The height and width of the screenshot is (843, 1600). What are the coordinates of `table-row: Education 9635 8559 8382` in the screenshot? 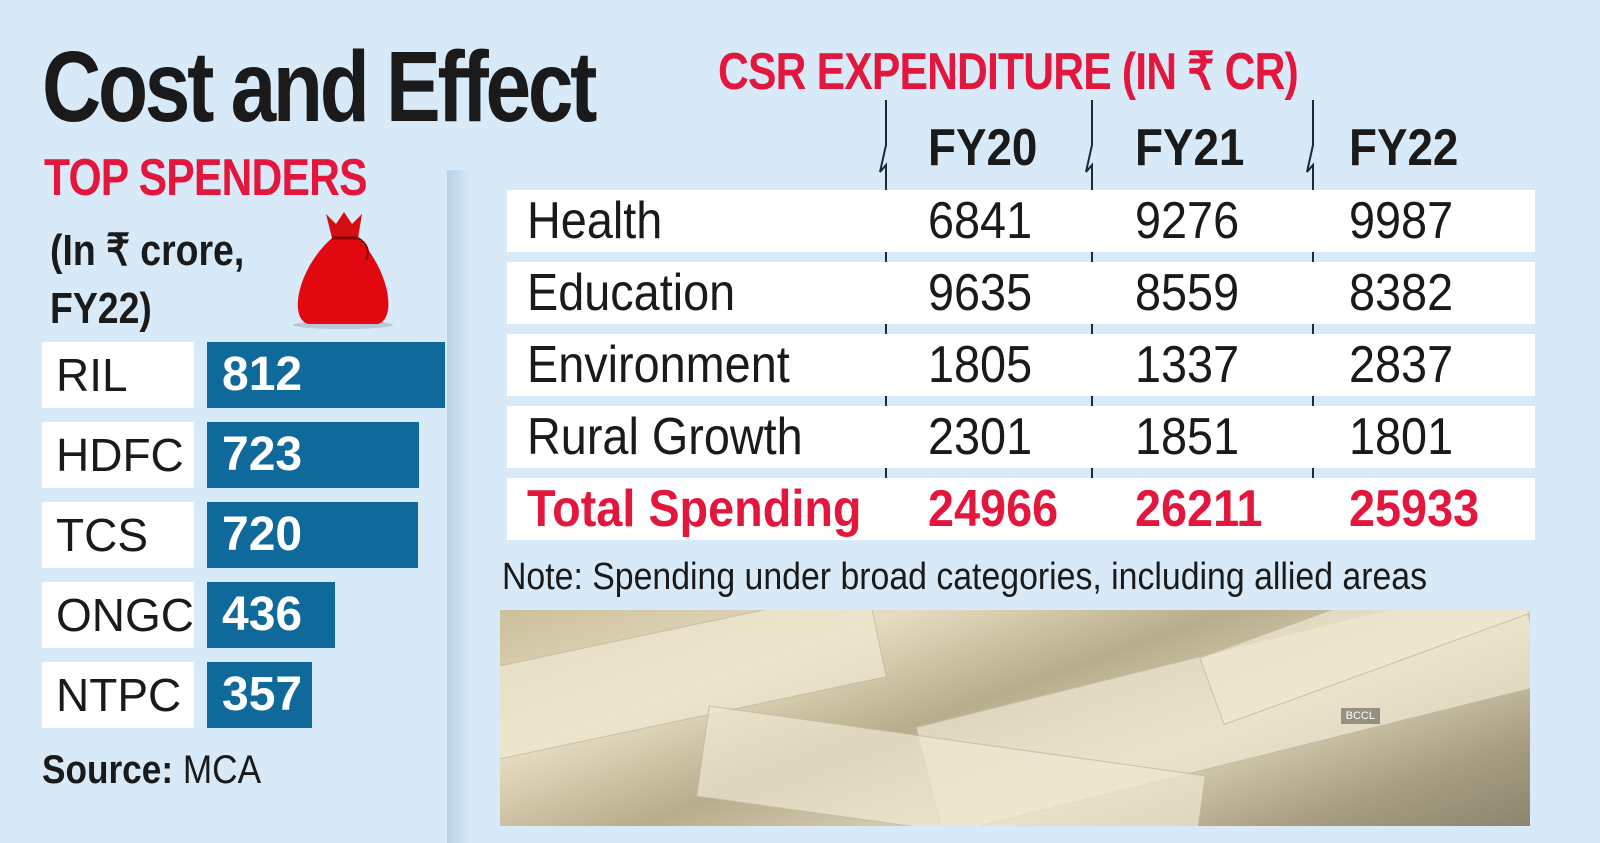 It's located at (1021, 293).